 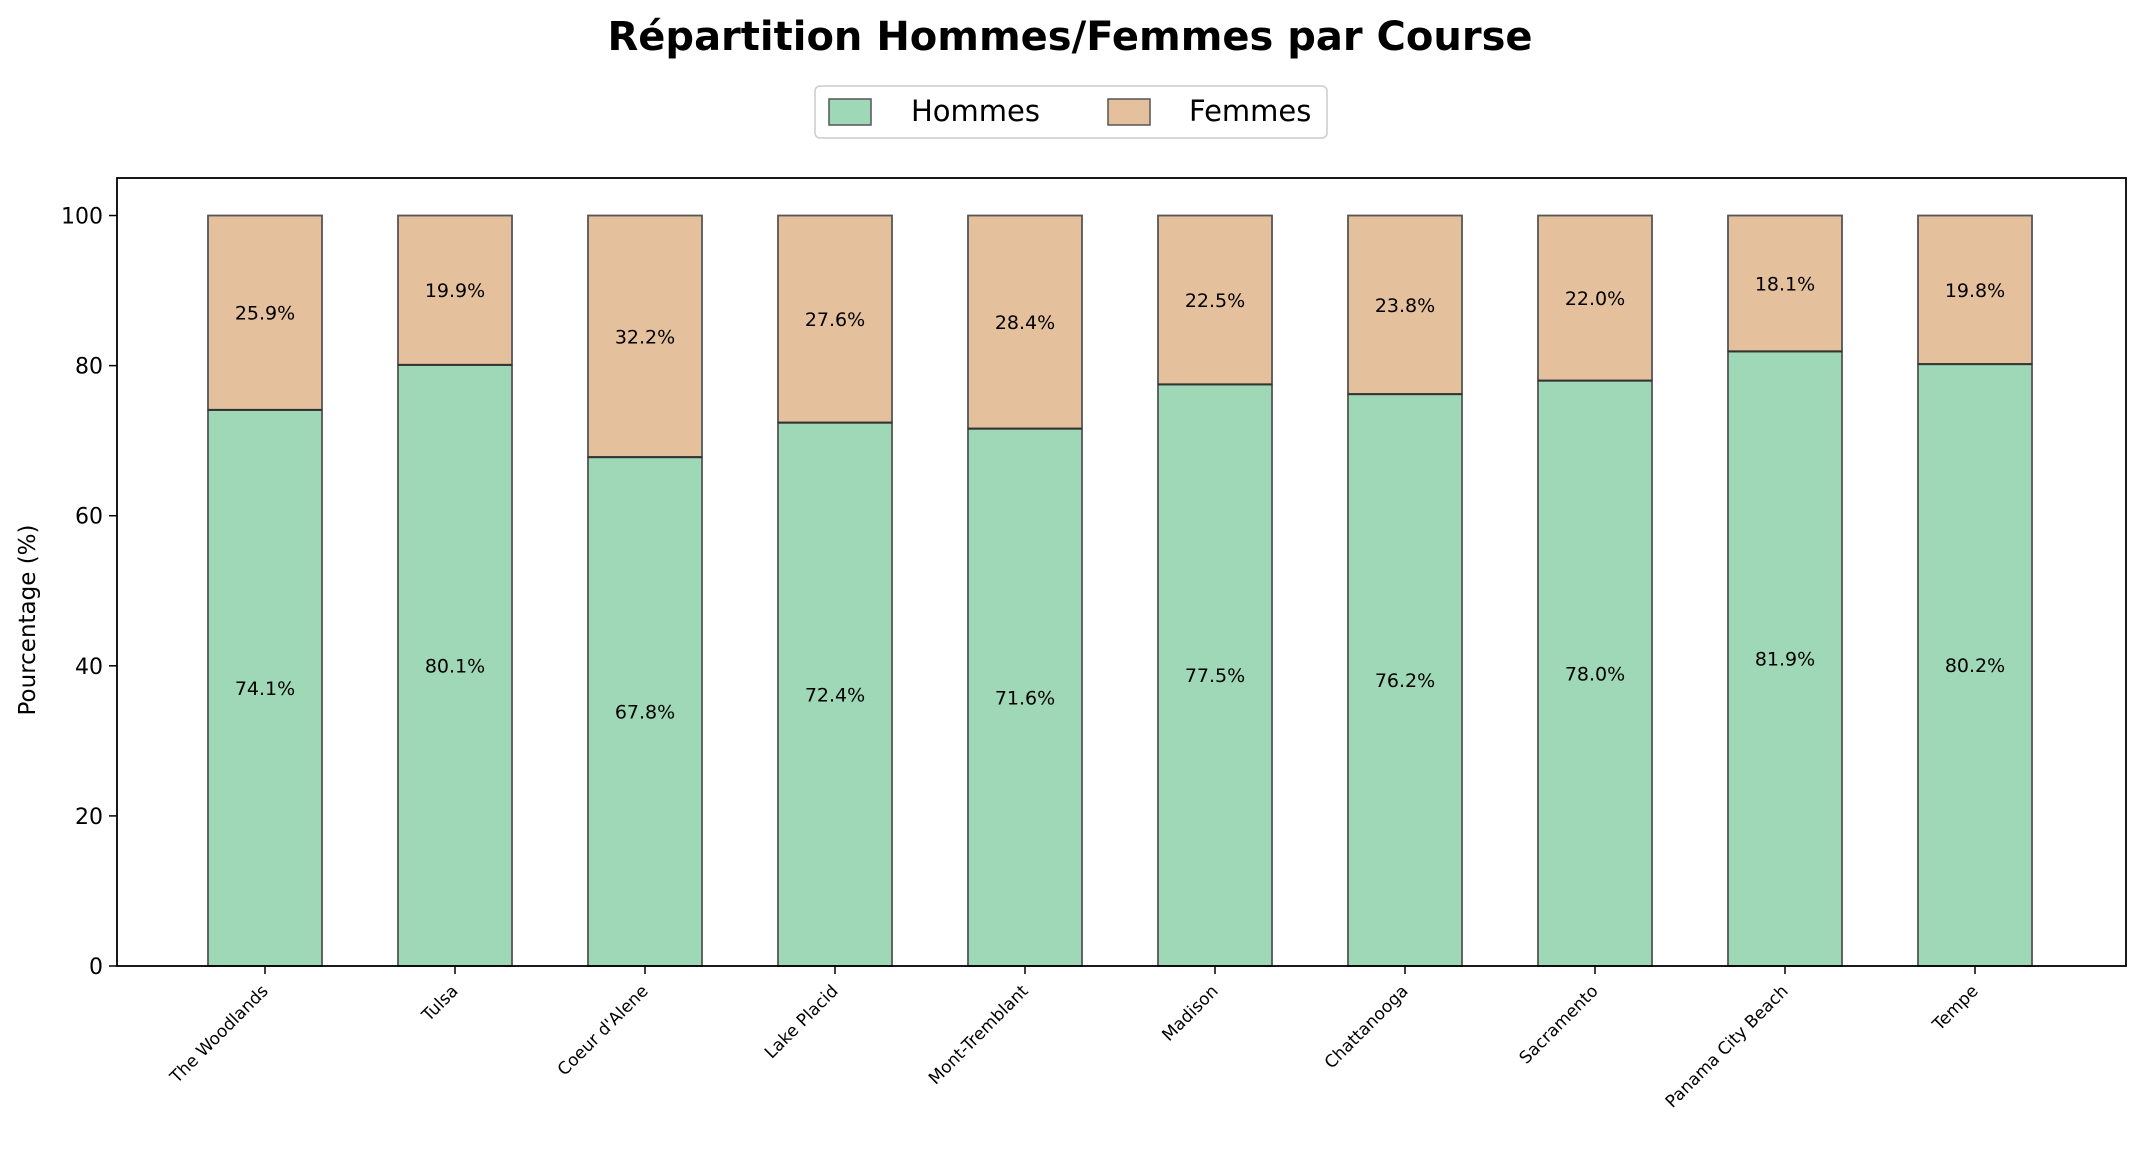 I want to click on data-label-femmes: 32.2%, so click(x=645, y=337).